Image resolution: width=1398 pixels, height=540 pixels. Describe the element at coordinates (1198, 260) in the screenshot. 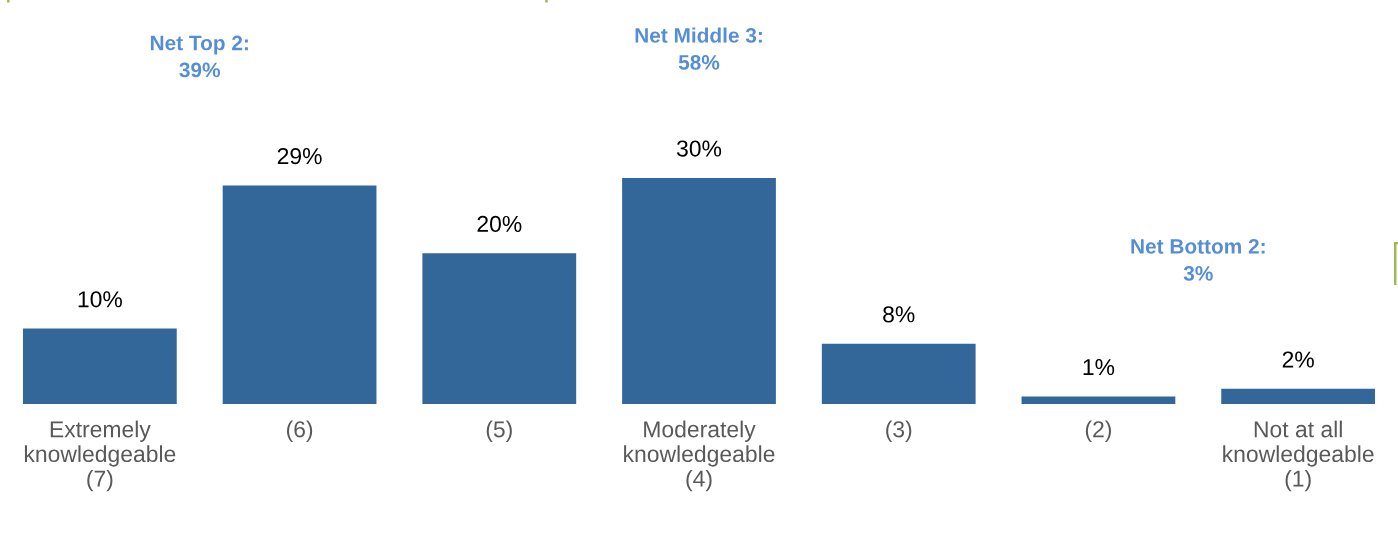

I see `annotation: Net Bottom 2: 3%` at that location.